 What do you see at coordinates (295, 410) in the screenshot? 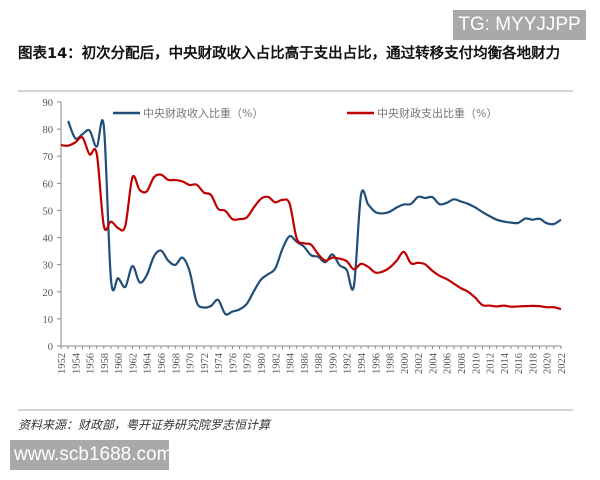
I see `source-divider` at bounding box center [295, 410].